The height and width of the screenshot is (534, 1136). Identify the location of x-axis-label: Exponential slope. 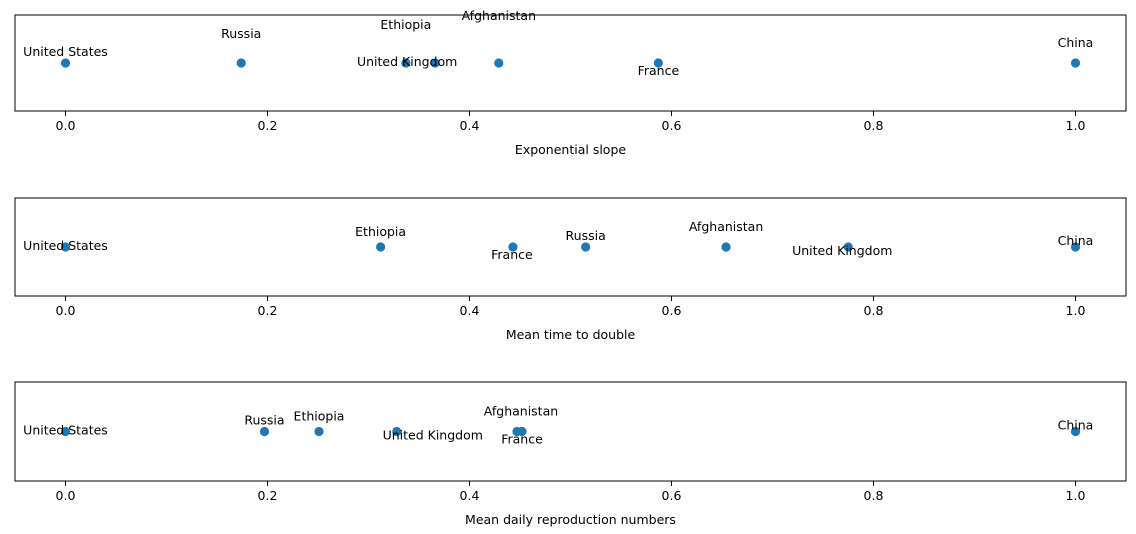
(570, 149).